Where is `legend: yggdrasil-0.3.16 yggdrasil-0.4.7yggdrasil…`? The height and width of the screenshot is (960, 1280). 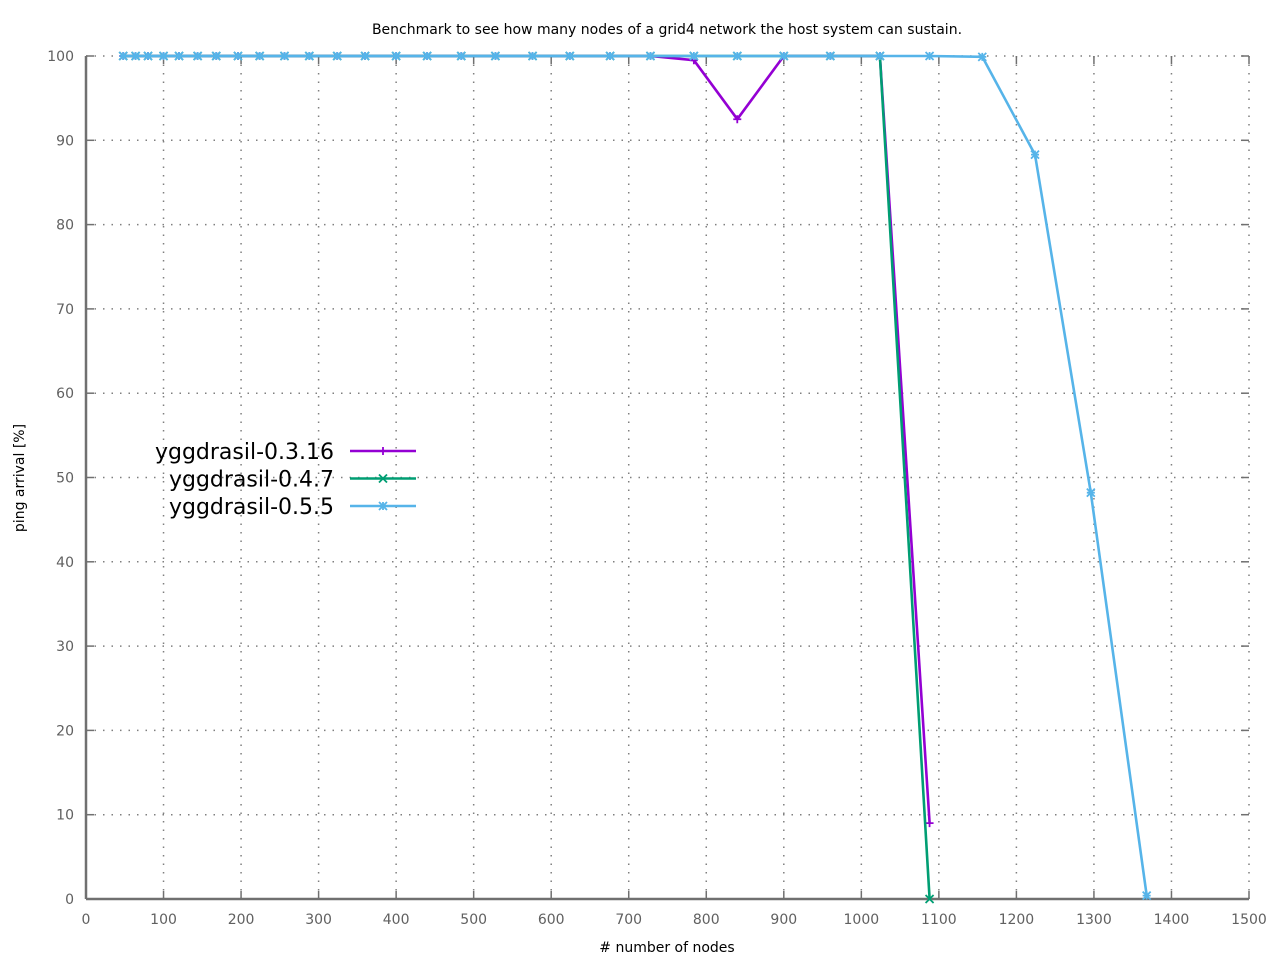
legend: yggdrasil-0.3.16 yggdrasil-0.4.7yggdrasil… is located at coordinates (285, 480).